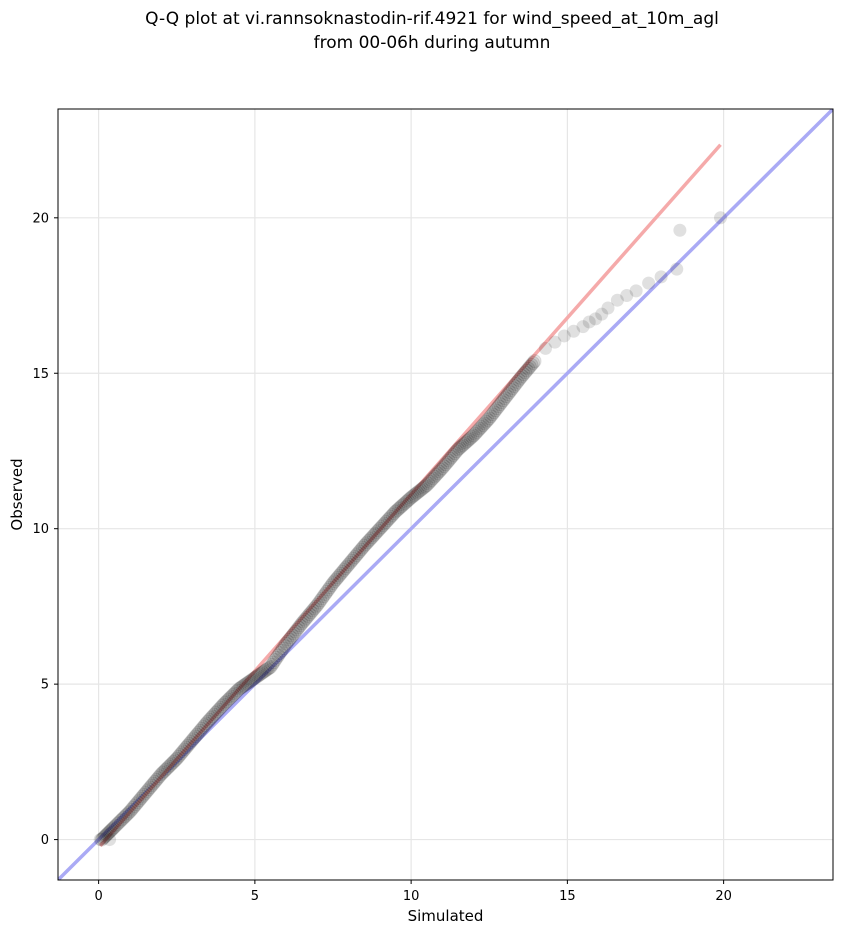  I want to click on x-tick-label-4: 20, so click(723, 896).